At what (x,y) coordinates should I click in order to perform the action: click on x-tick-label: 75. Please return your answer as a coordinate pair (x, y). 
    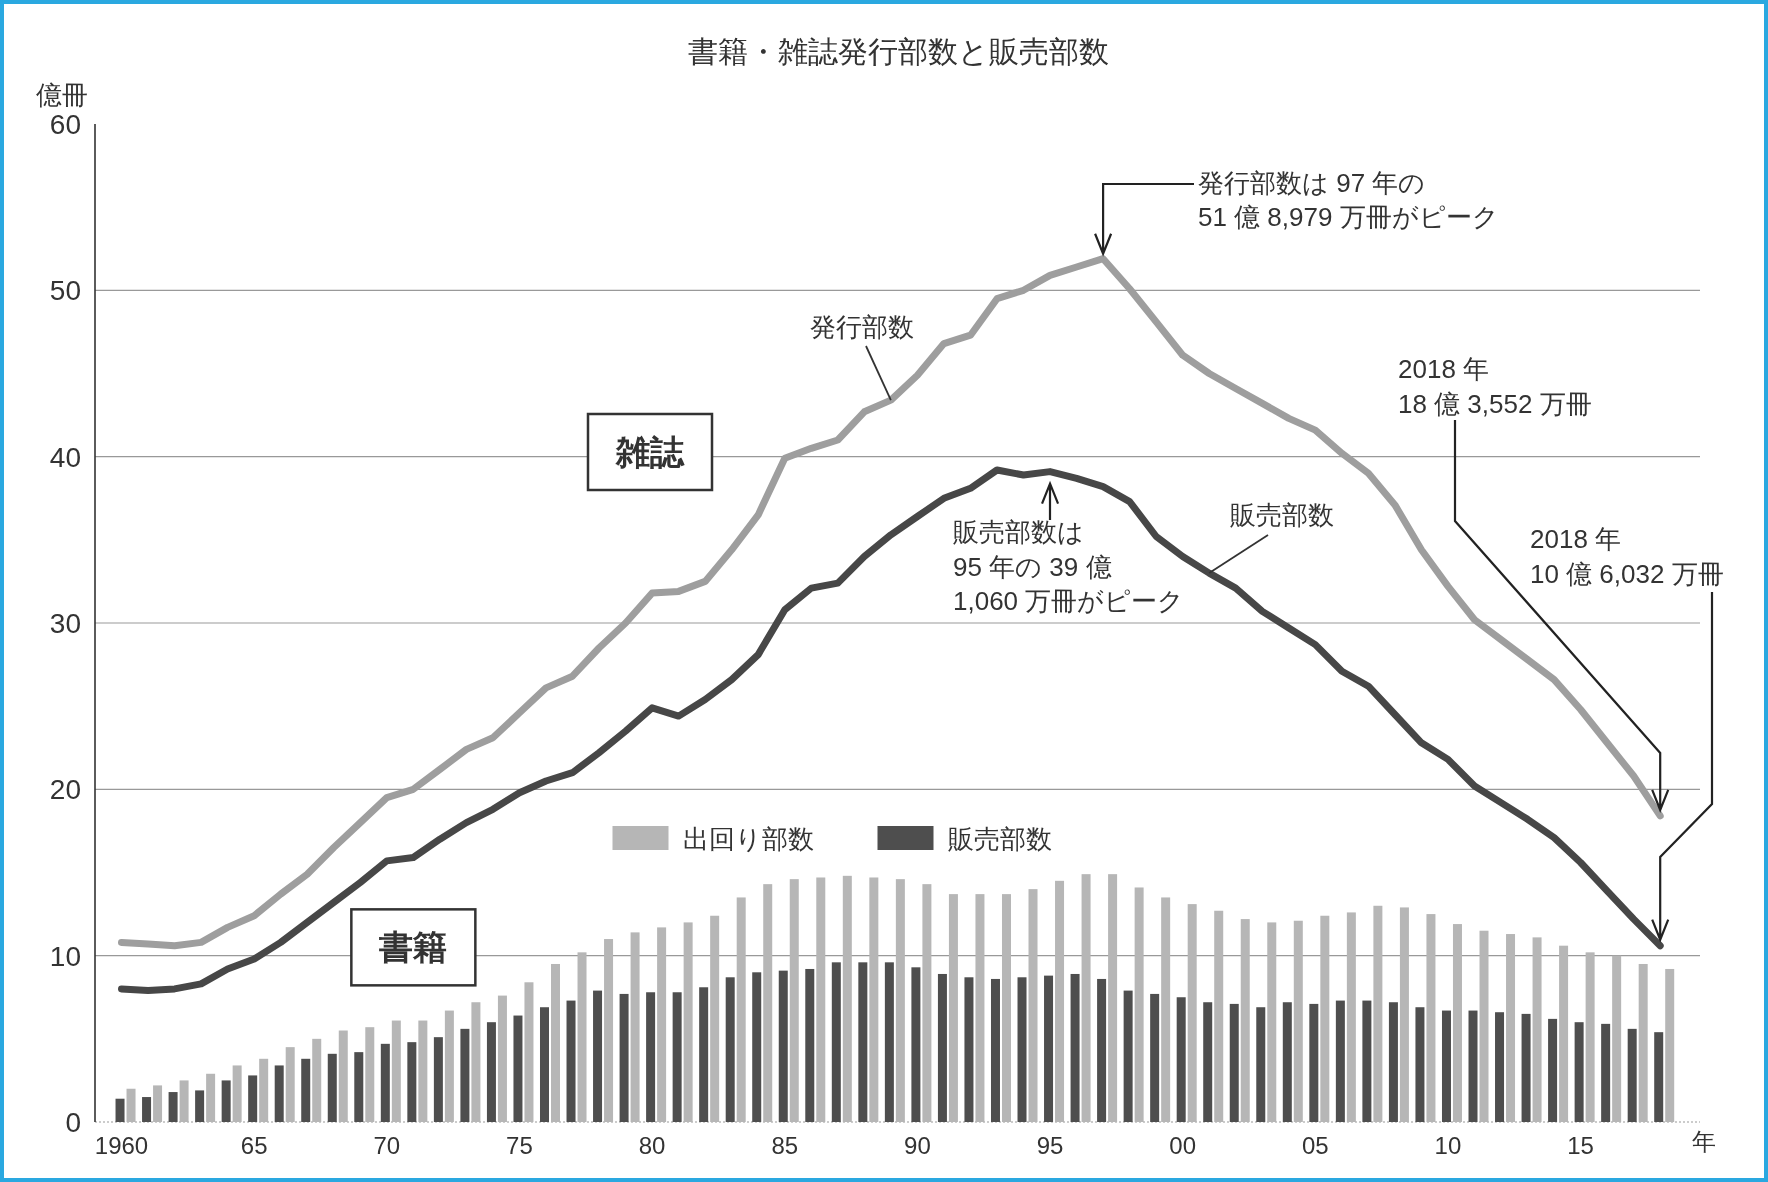
    Looking at the image, I should click on (519, 1145).